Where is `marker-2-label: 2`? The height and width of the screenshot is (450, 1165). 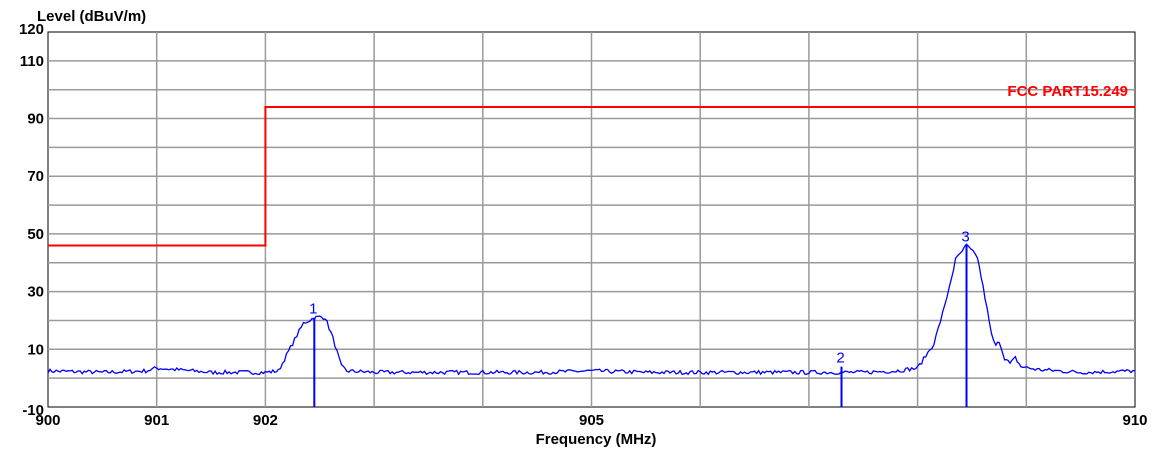
marker-2-label: 2 is located at coordinates (840, 358).